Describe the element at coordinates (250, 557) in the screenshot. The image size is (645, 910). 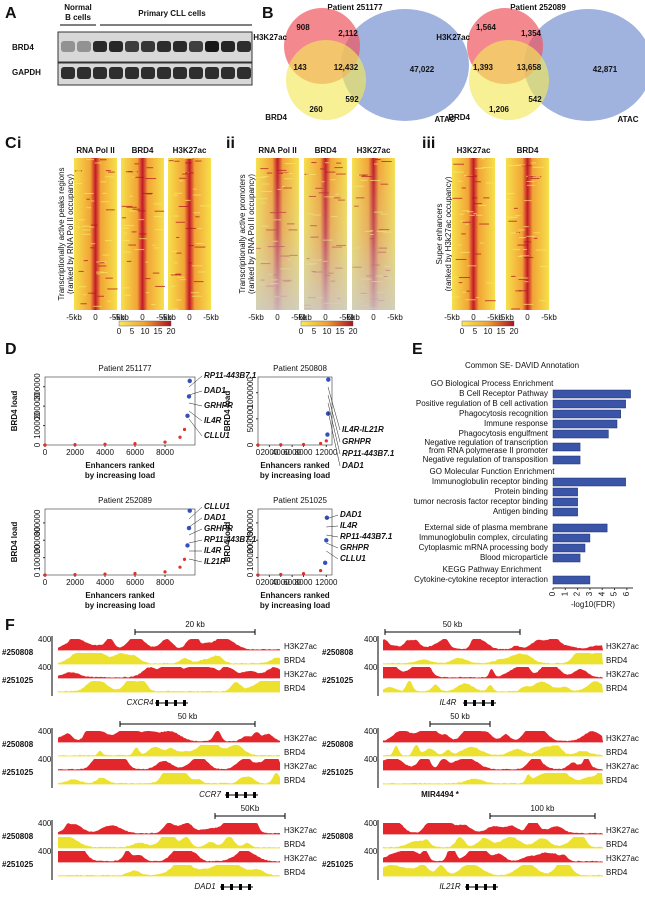
I see `y-tick-label: 100000` at that location.